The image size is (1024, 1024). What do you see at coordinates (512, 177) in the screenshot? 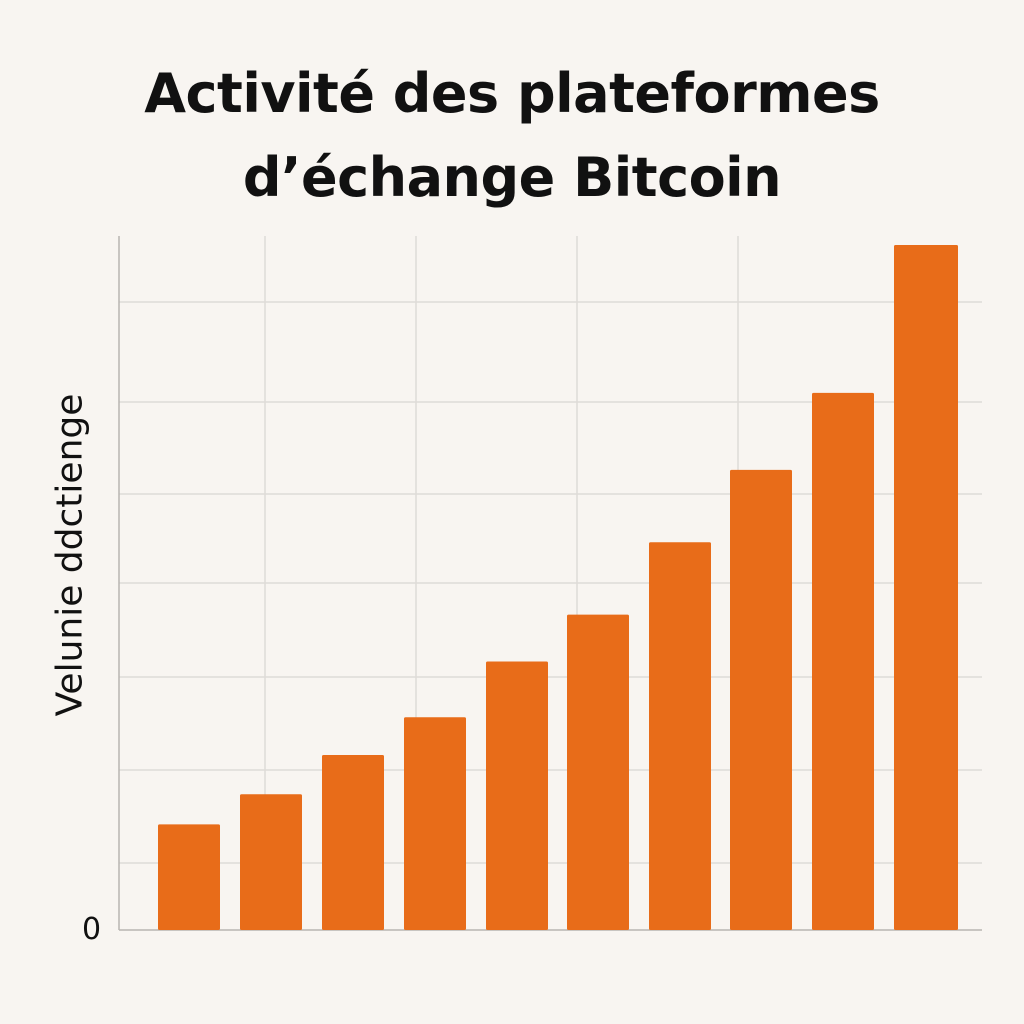
I see `chart-title-line-2: d’échange Bitcoin` at bounding box center [512, 177].